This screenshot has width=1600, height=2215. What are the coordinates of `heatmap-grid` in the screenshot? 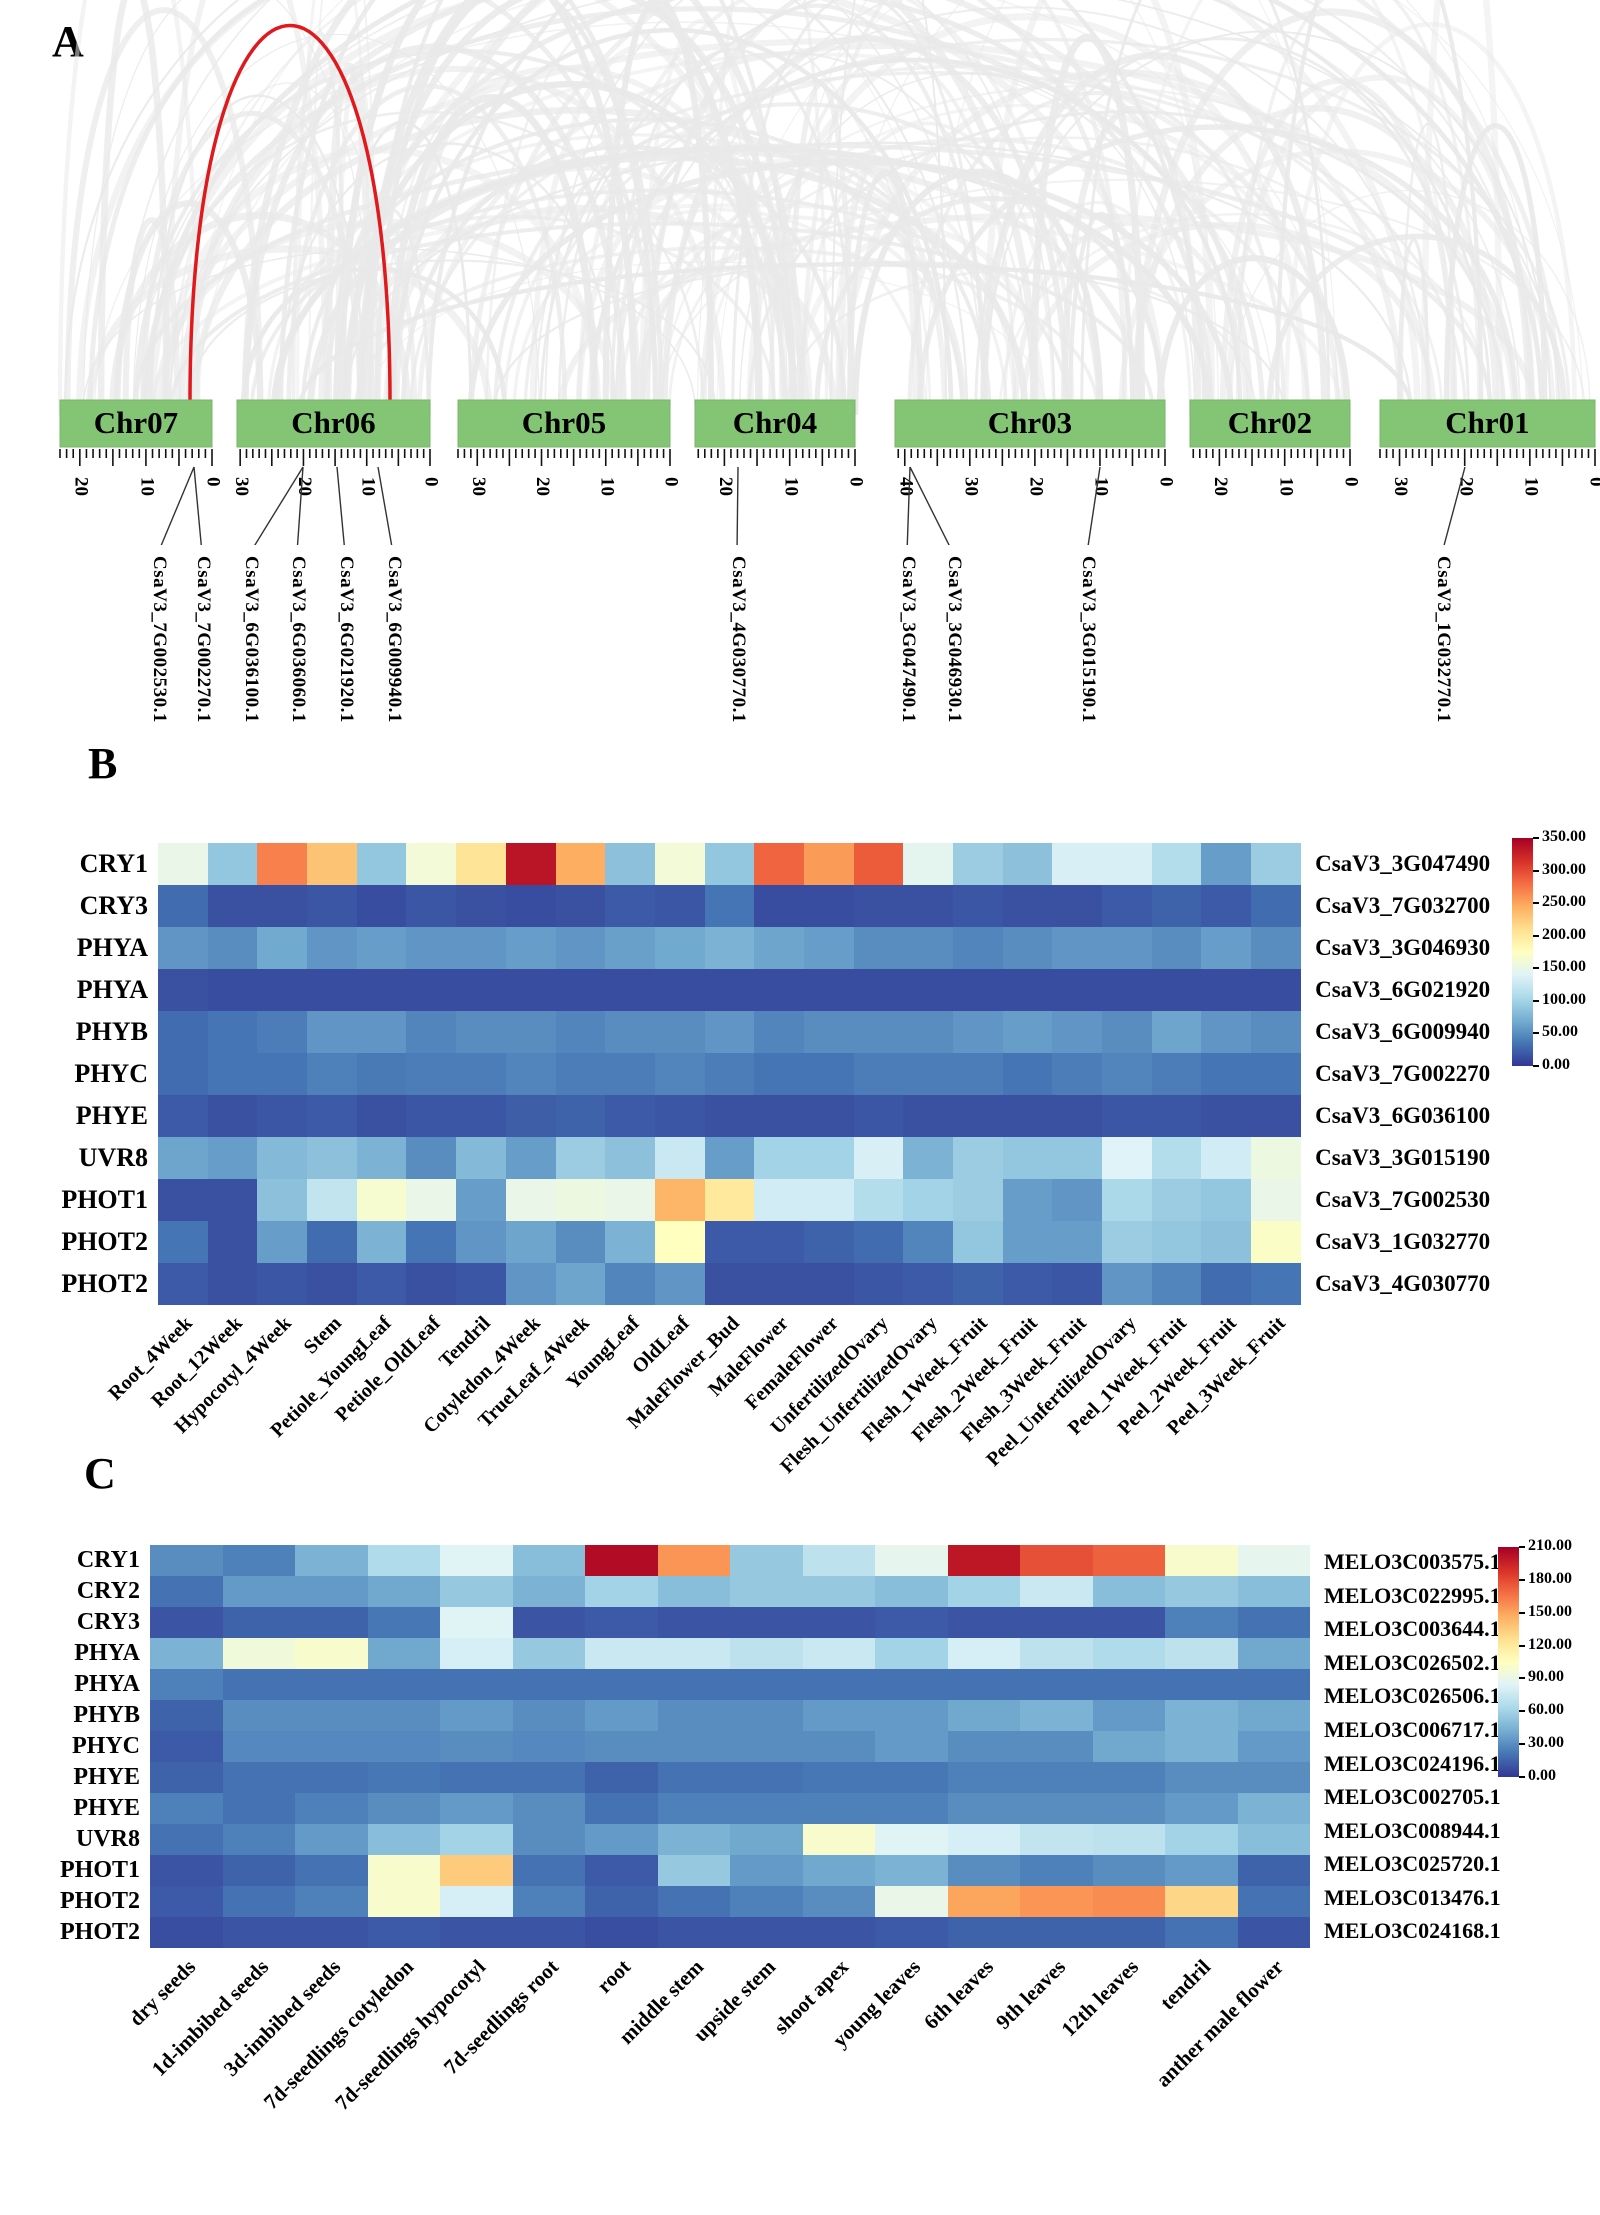 It's located at (729, 1074).